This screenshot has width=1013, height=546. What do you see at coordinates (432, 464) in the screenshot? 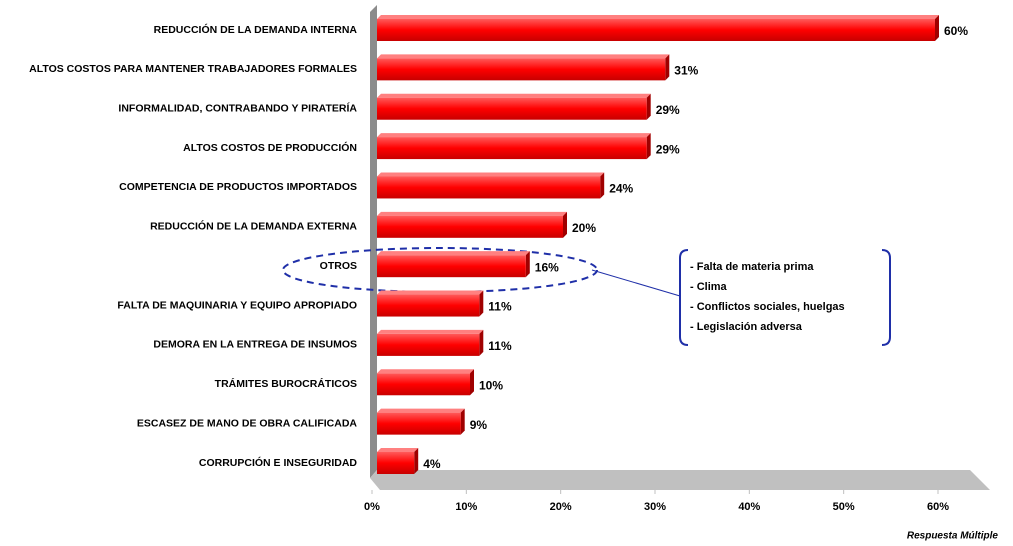
I see `value-label: 4%` at bounding box center [432, 464].